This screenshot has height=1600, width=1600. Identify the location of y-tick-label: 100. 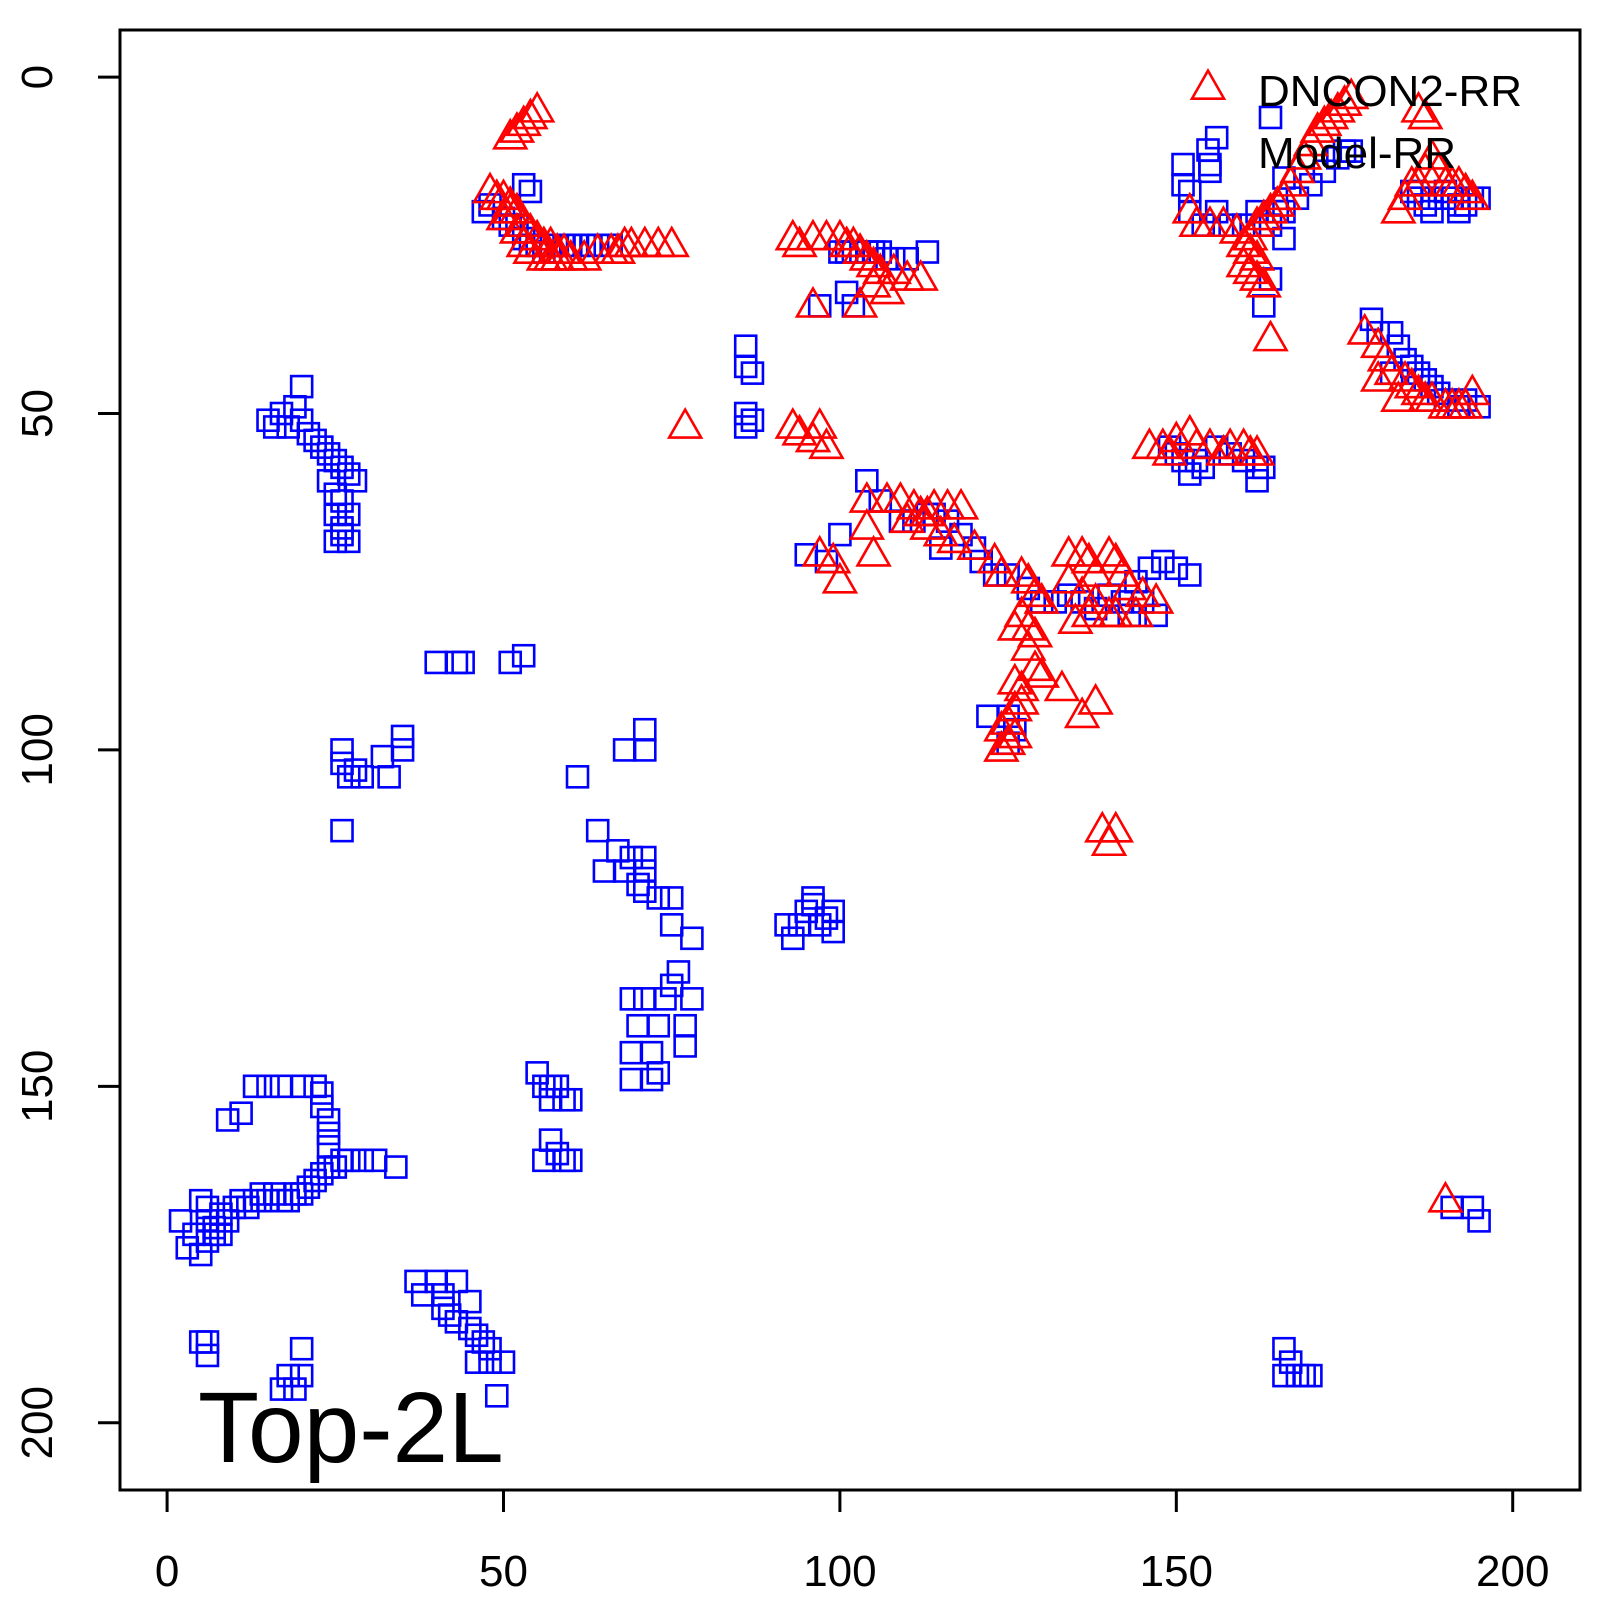
(37, 749).